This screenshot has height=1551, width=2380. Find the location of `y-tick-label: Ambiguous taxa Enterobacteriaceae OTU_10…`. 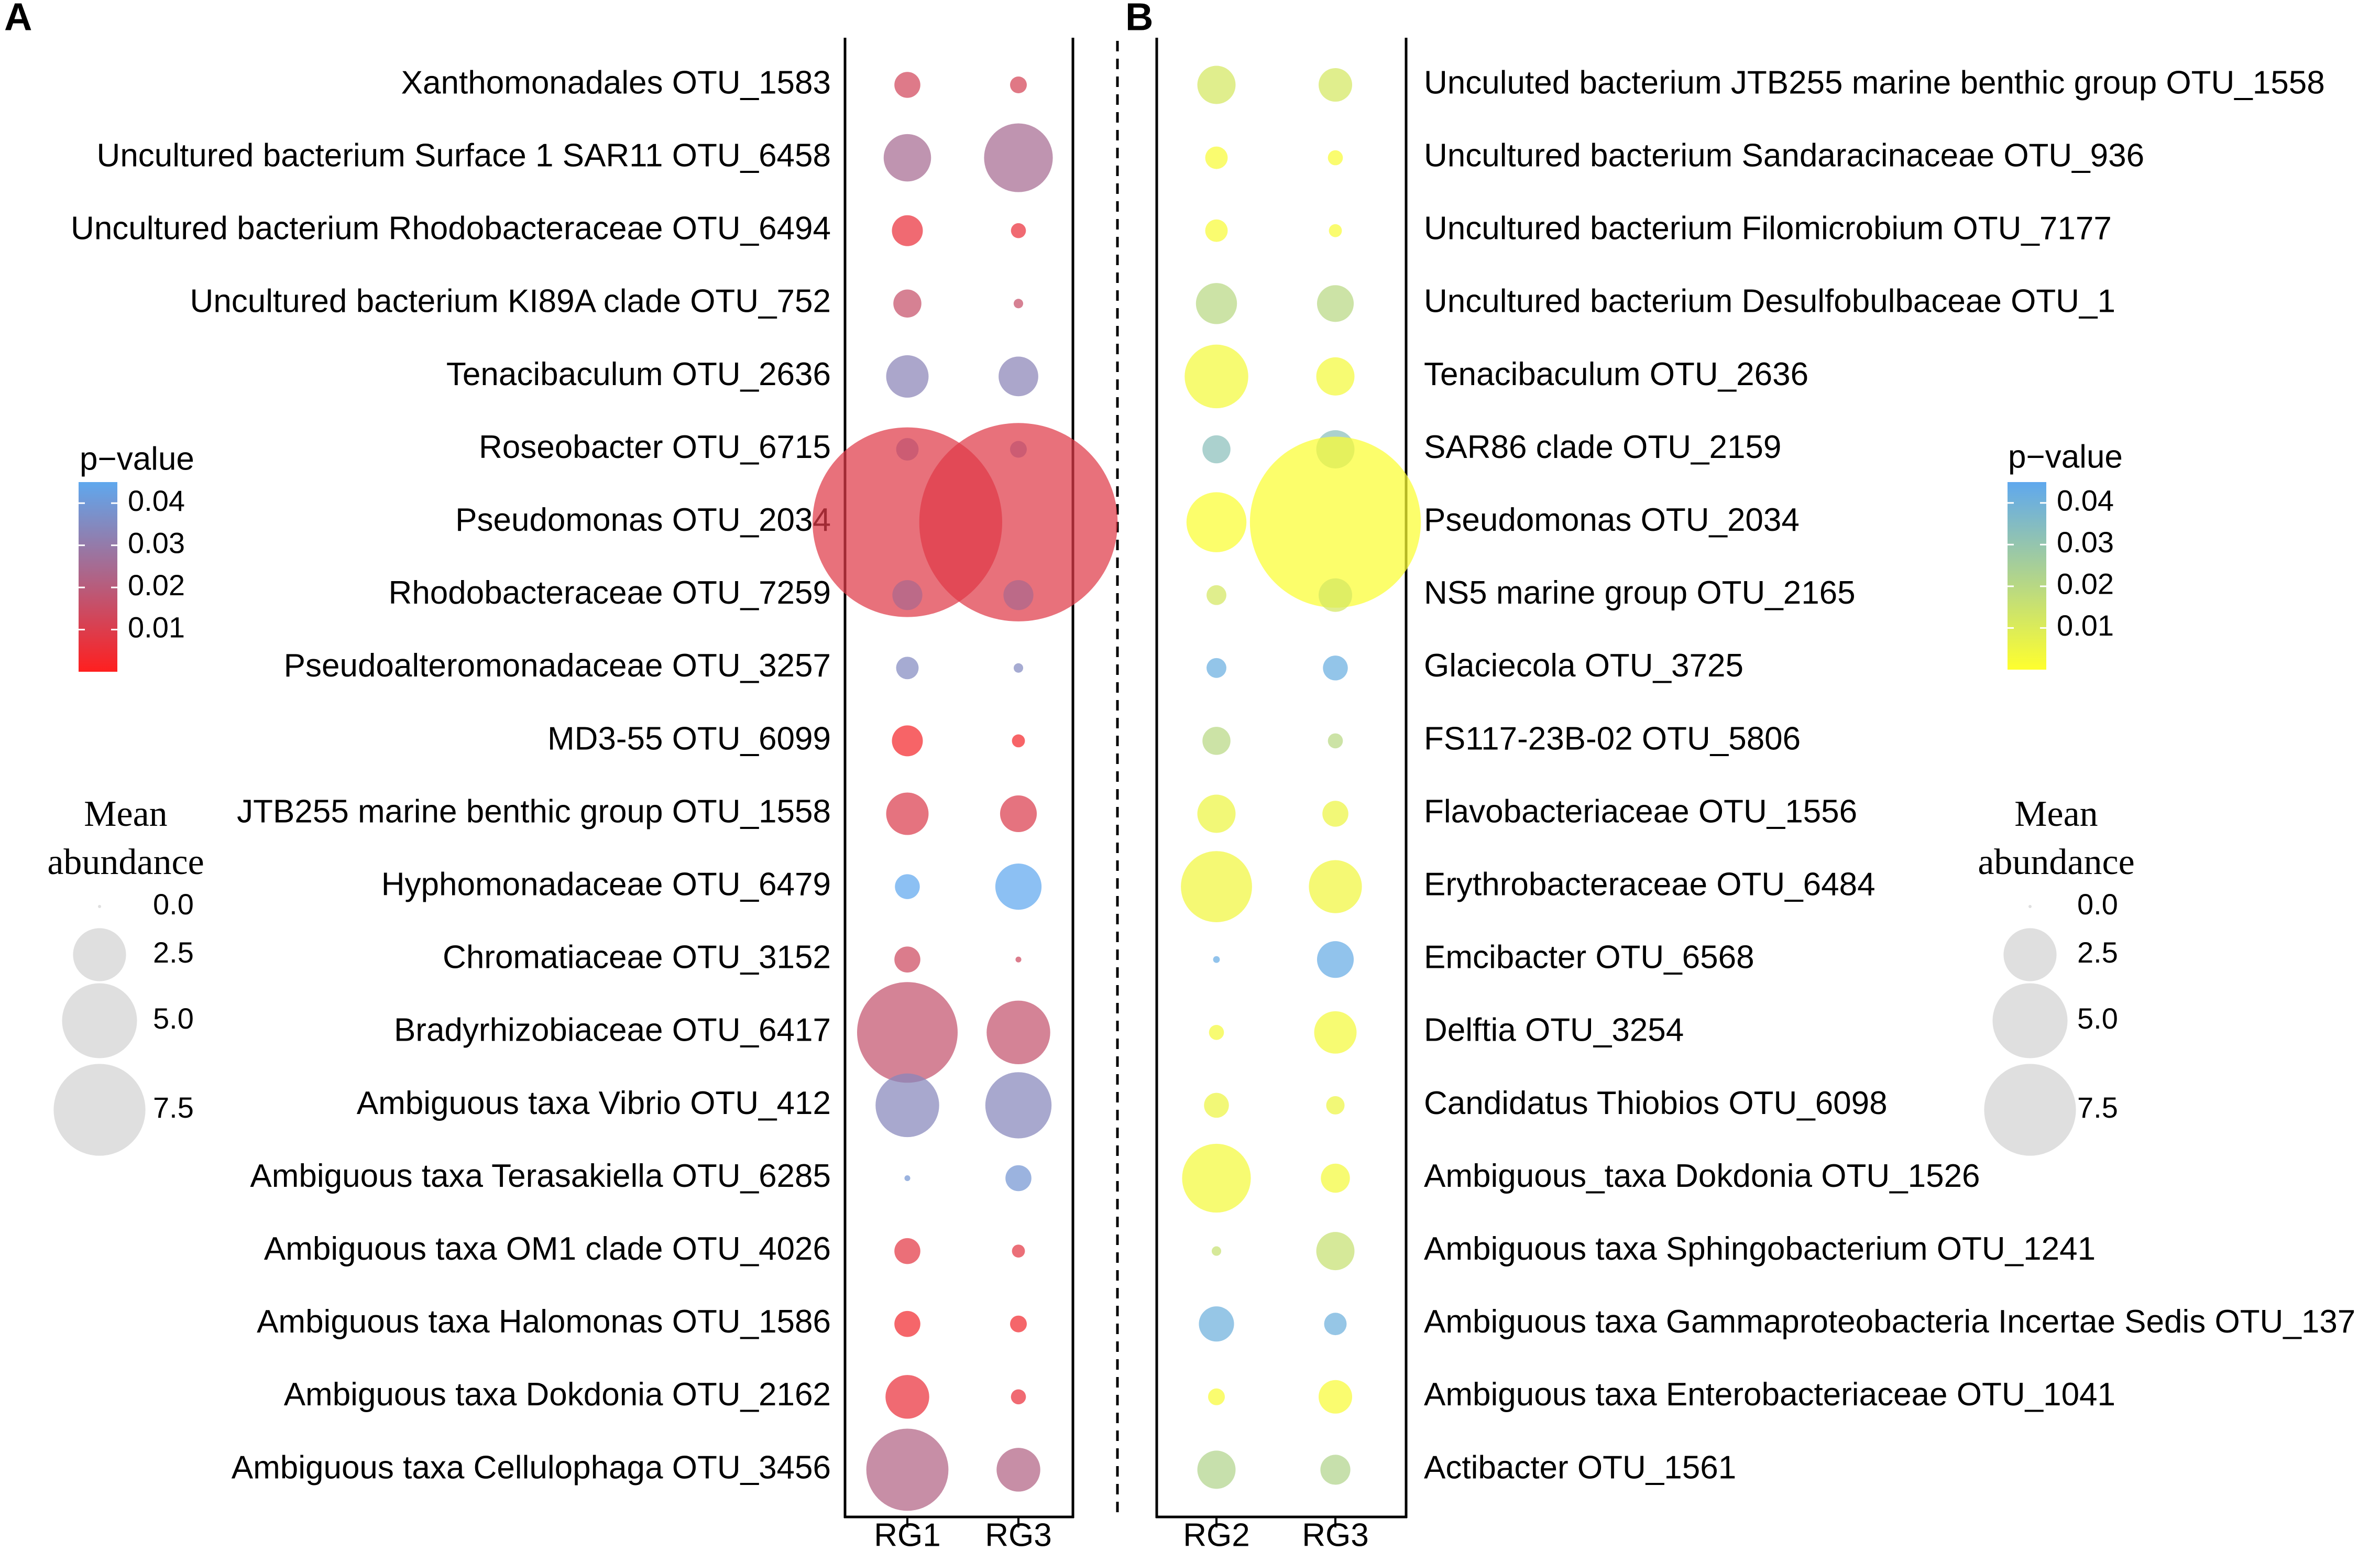

y-tick-label: Ambiguous taxa Enterobacteriaceae OTU_10… is located at coordinates (1770, 1395).